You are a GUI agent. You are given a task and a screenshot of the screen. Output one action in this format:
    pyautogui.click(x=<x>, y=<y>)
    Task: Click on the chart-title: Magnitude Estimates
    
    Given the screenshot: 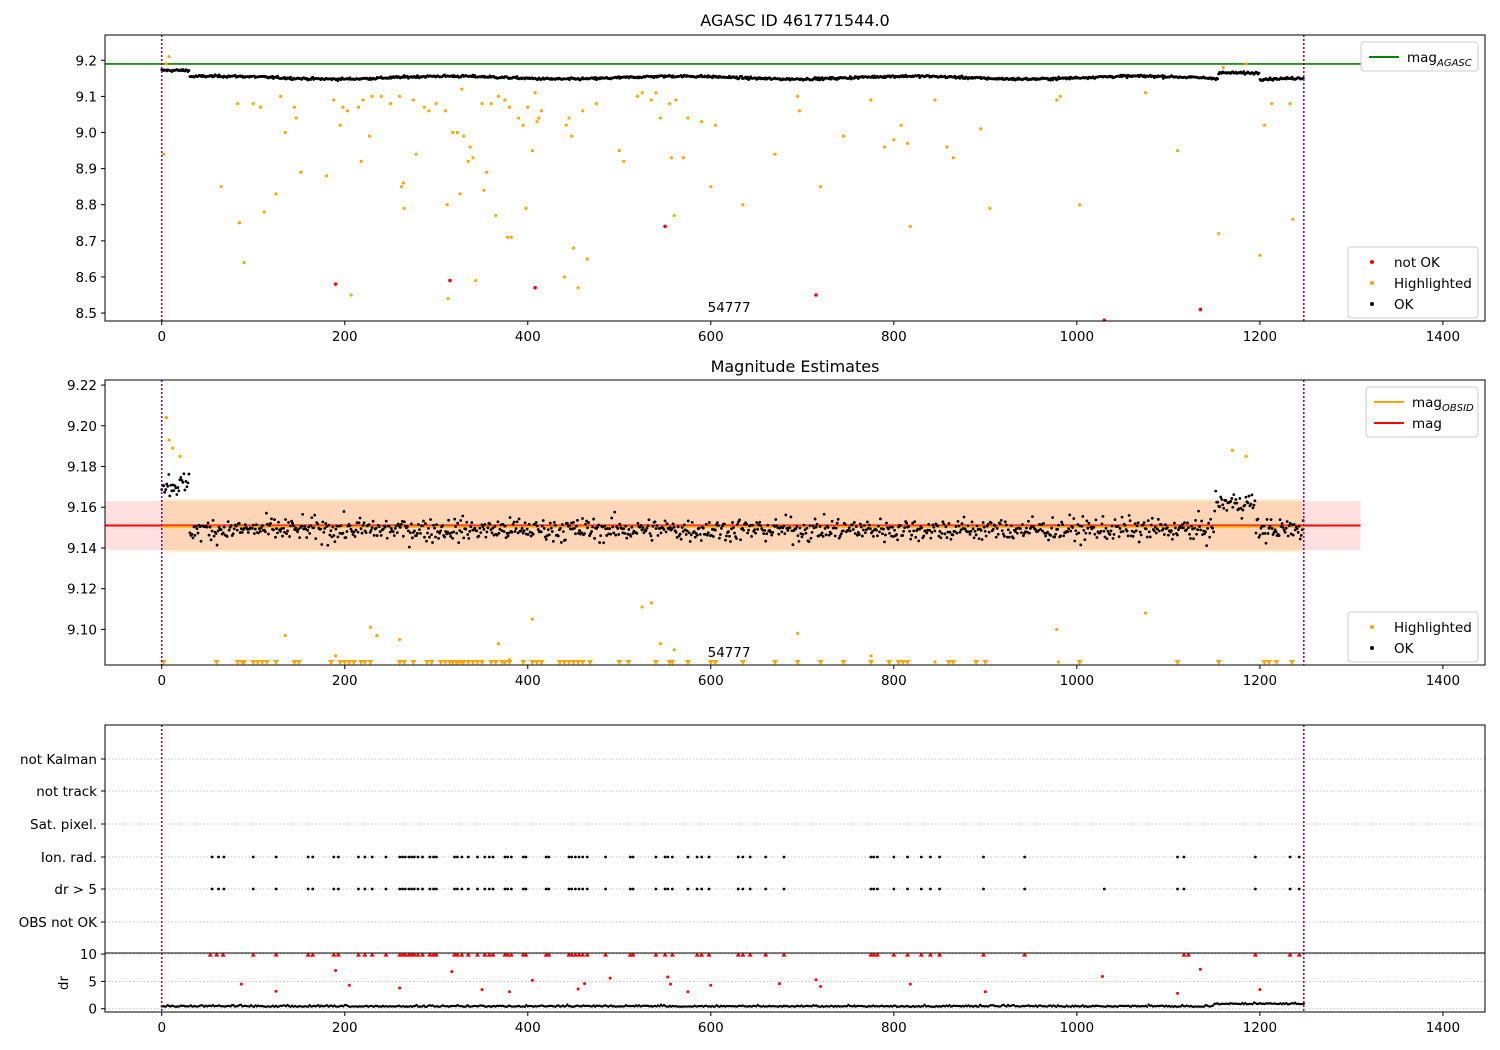 What is the action you would take?
    pyautogui.click(x=795, y=366)
    